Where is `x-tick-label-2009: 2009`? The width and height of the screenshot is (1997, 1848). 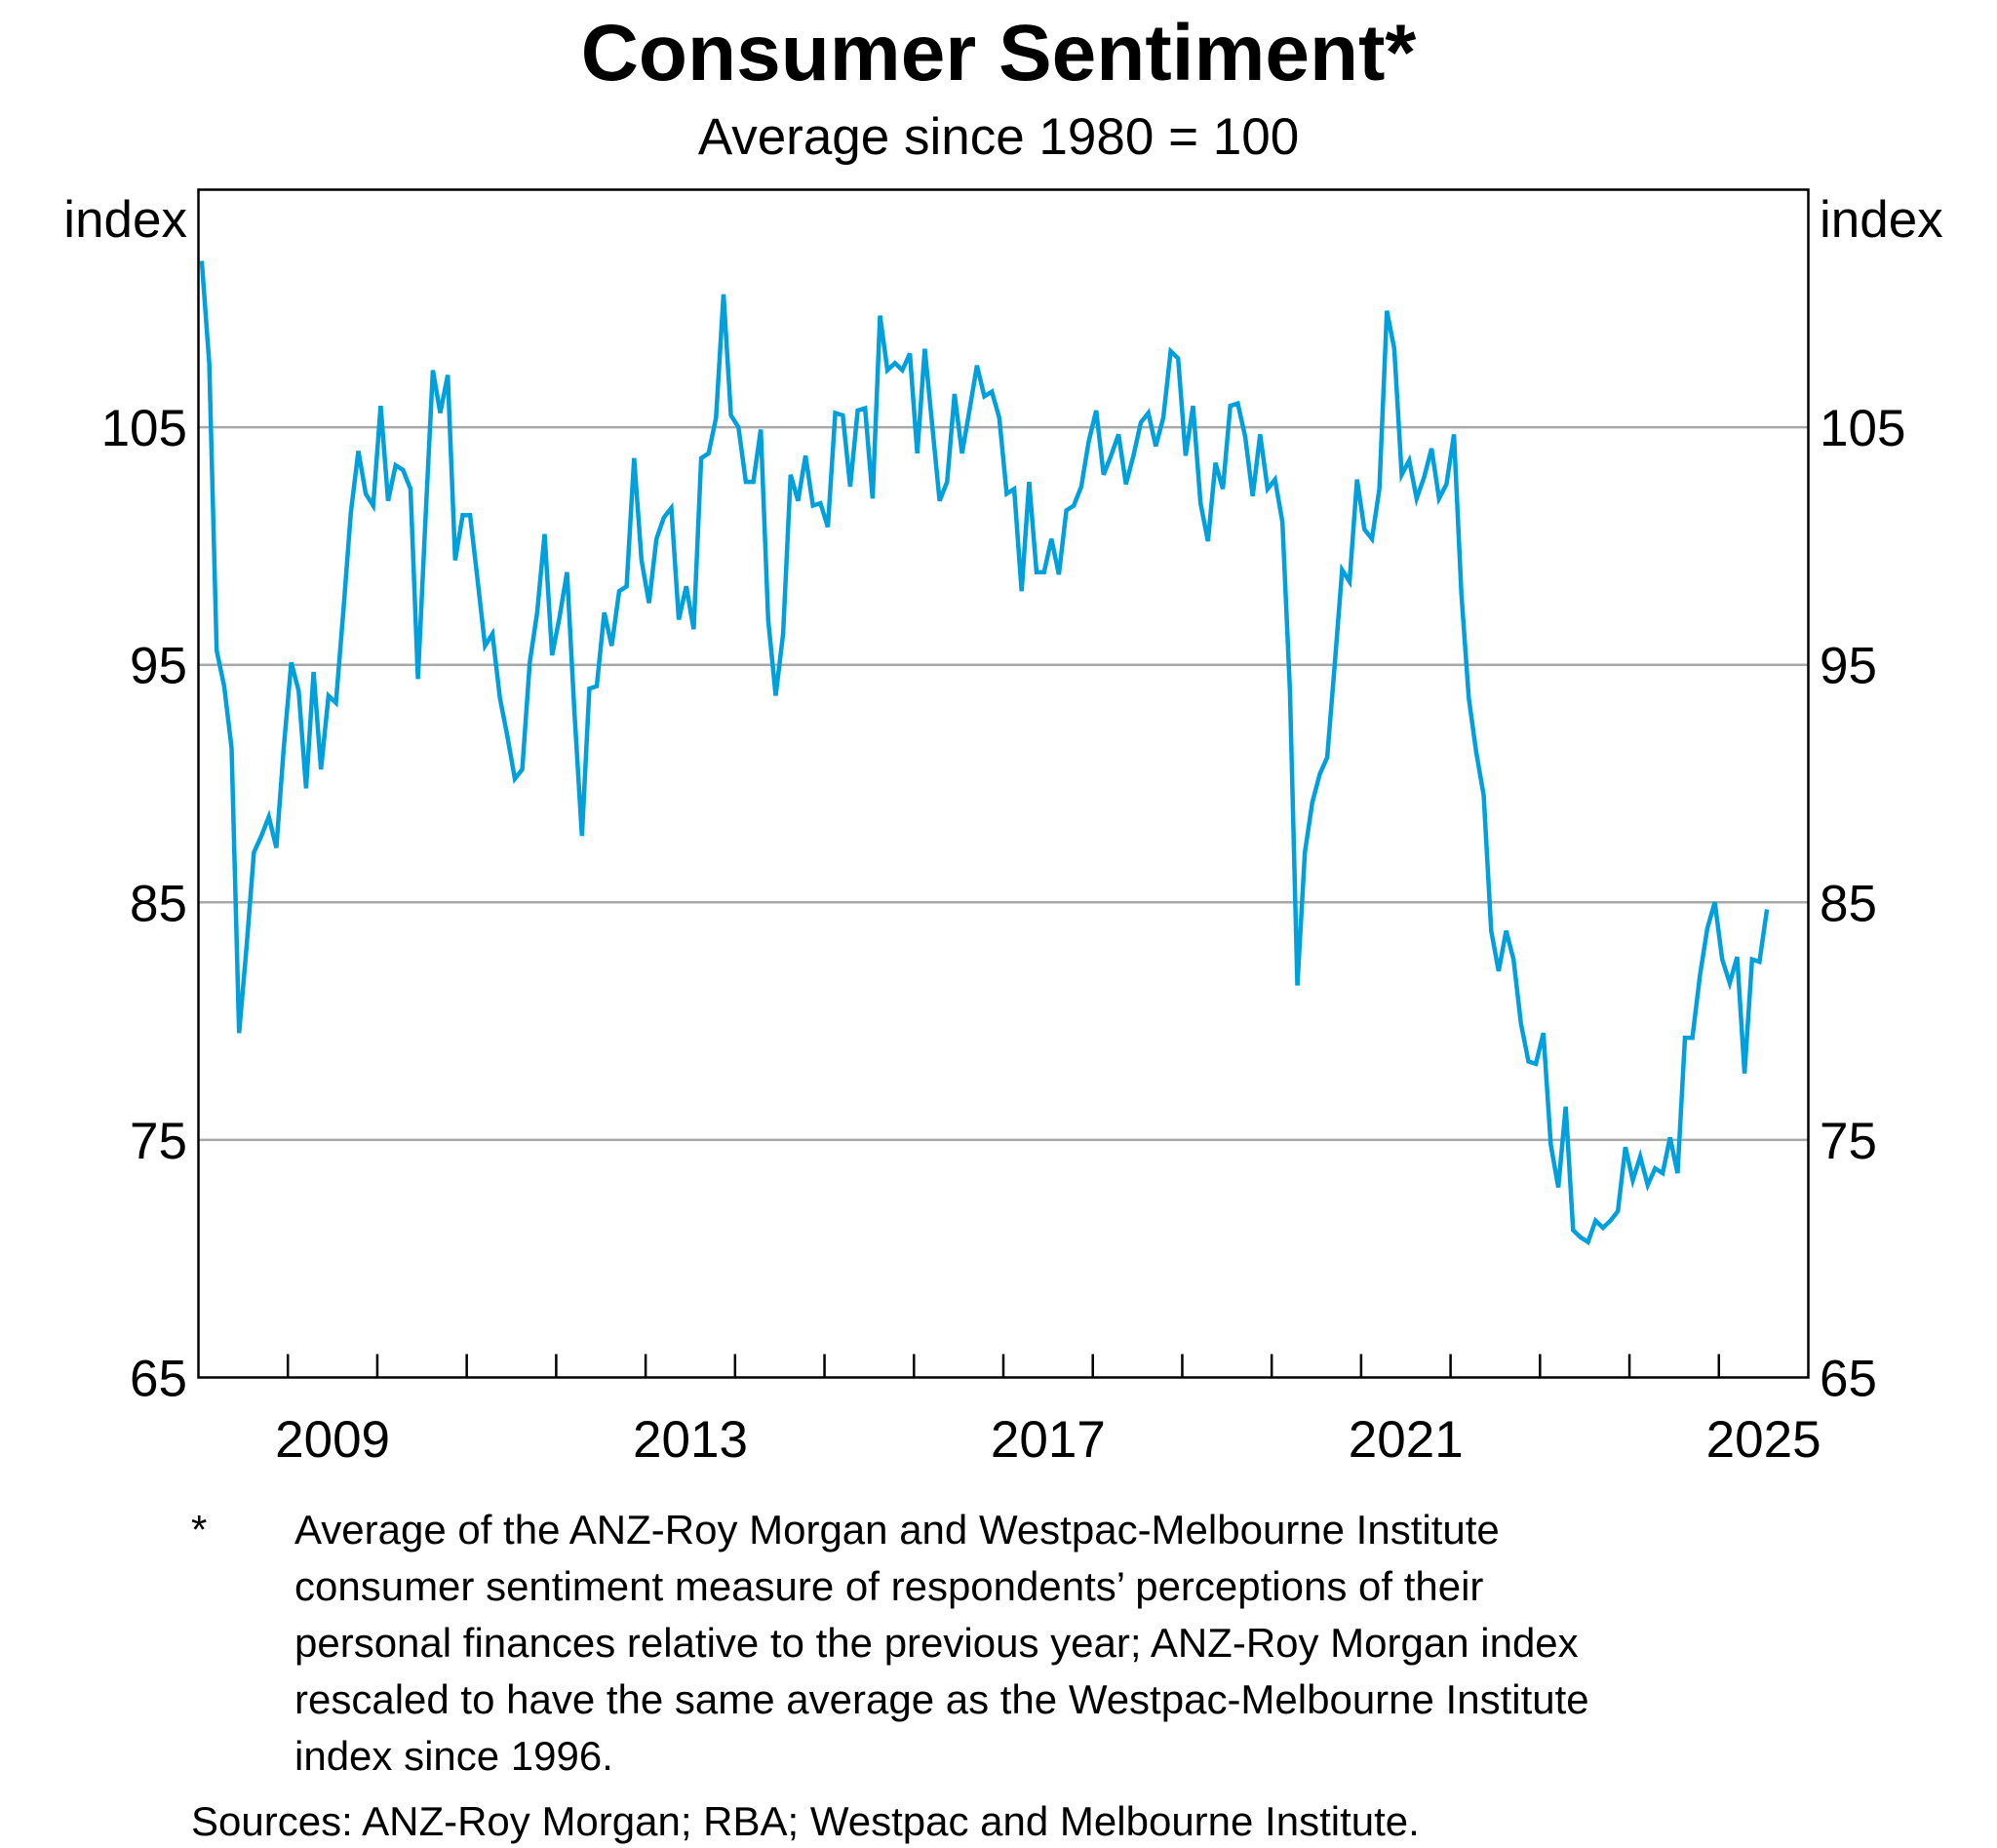
x-tick-label-2009: 2009 is located at coordinates (332, 1440).